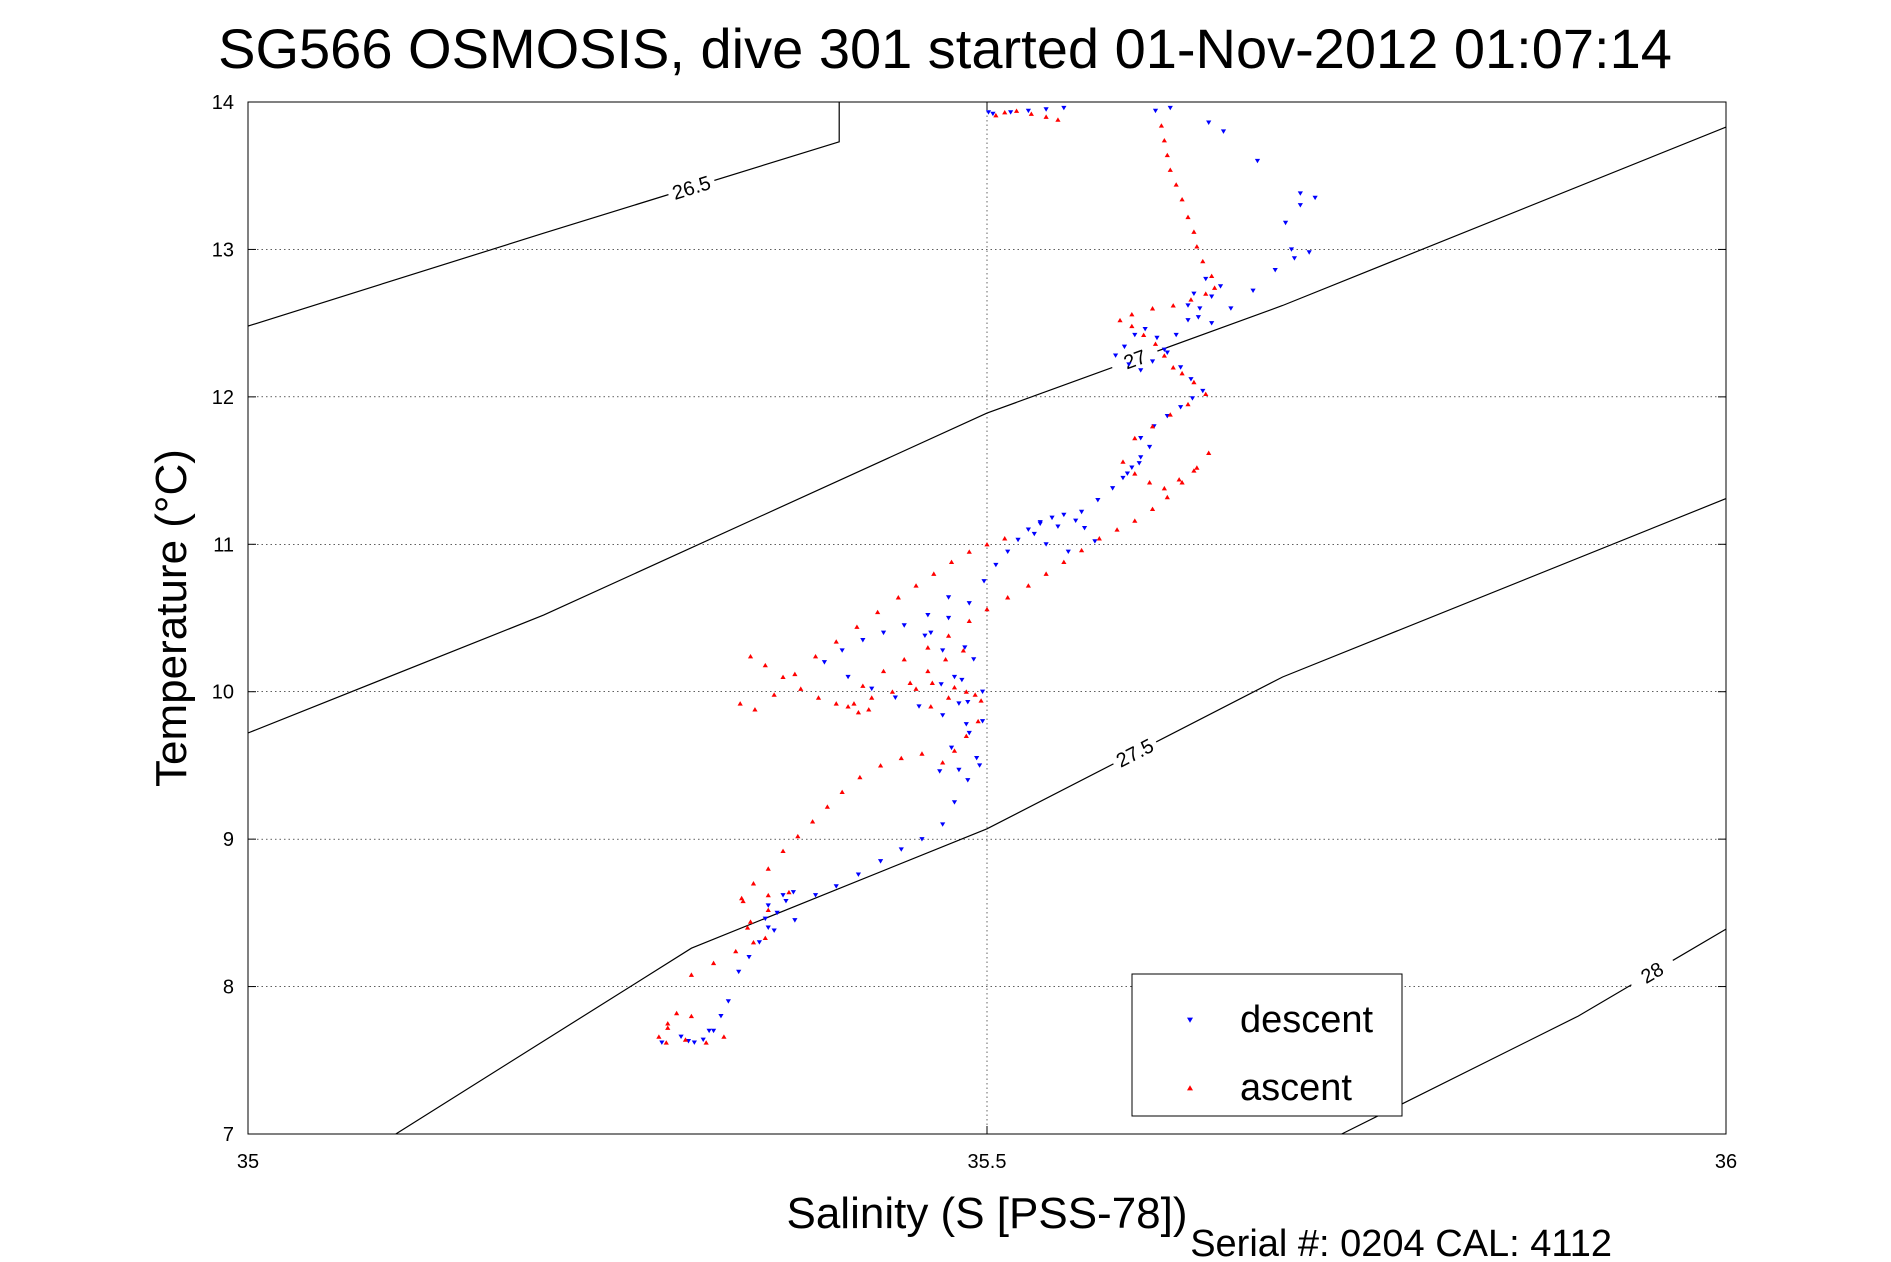  What do you see at coordinates (223, 693) in the screenshot?
I see `y-tick-label: 10` at bounding box center [223, 693].